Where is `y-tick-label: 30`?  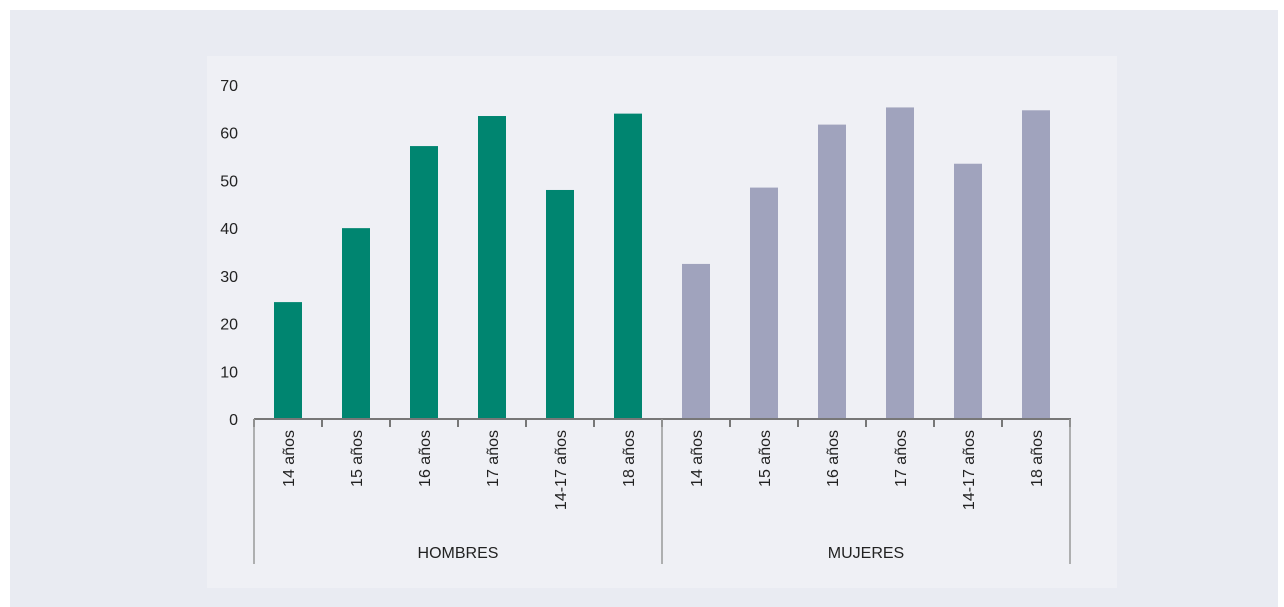 y-tick-label: 30 is located at coordinates (229, 277).